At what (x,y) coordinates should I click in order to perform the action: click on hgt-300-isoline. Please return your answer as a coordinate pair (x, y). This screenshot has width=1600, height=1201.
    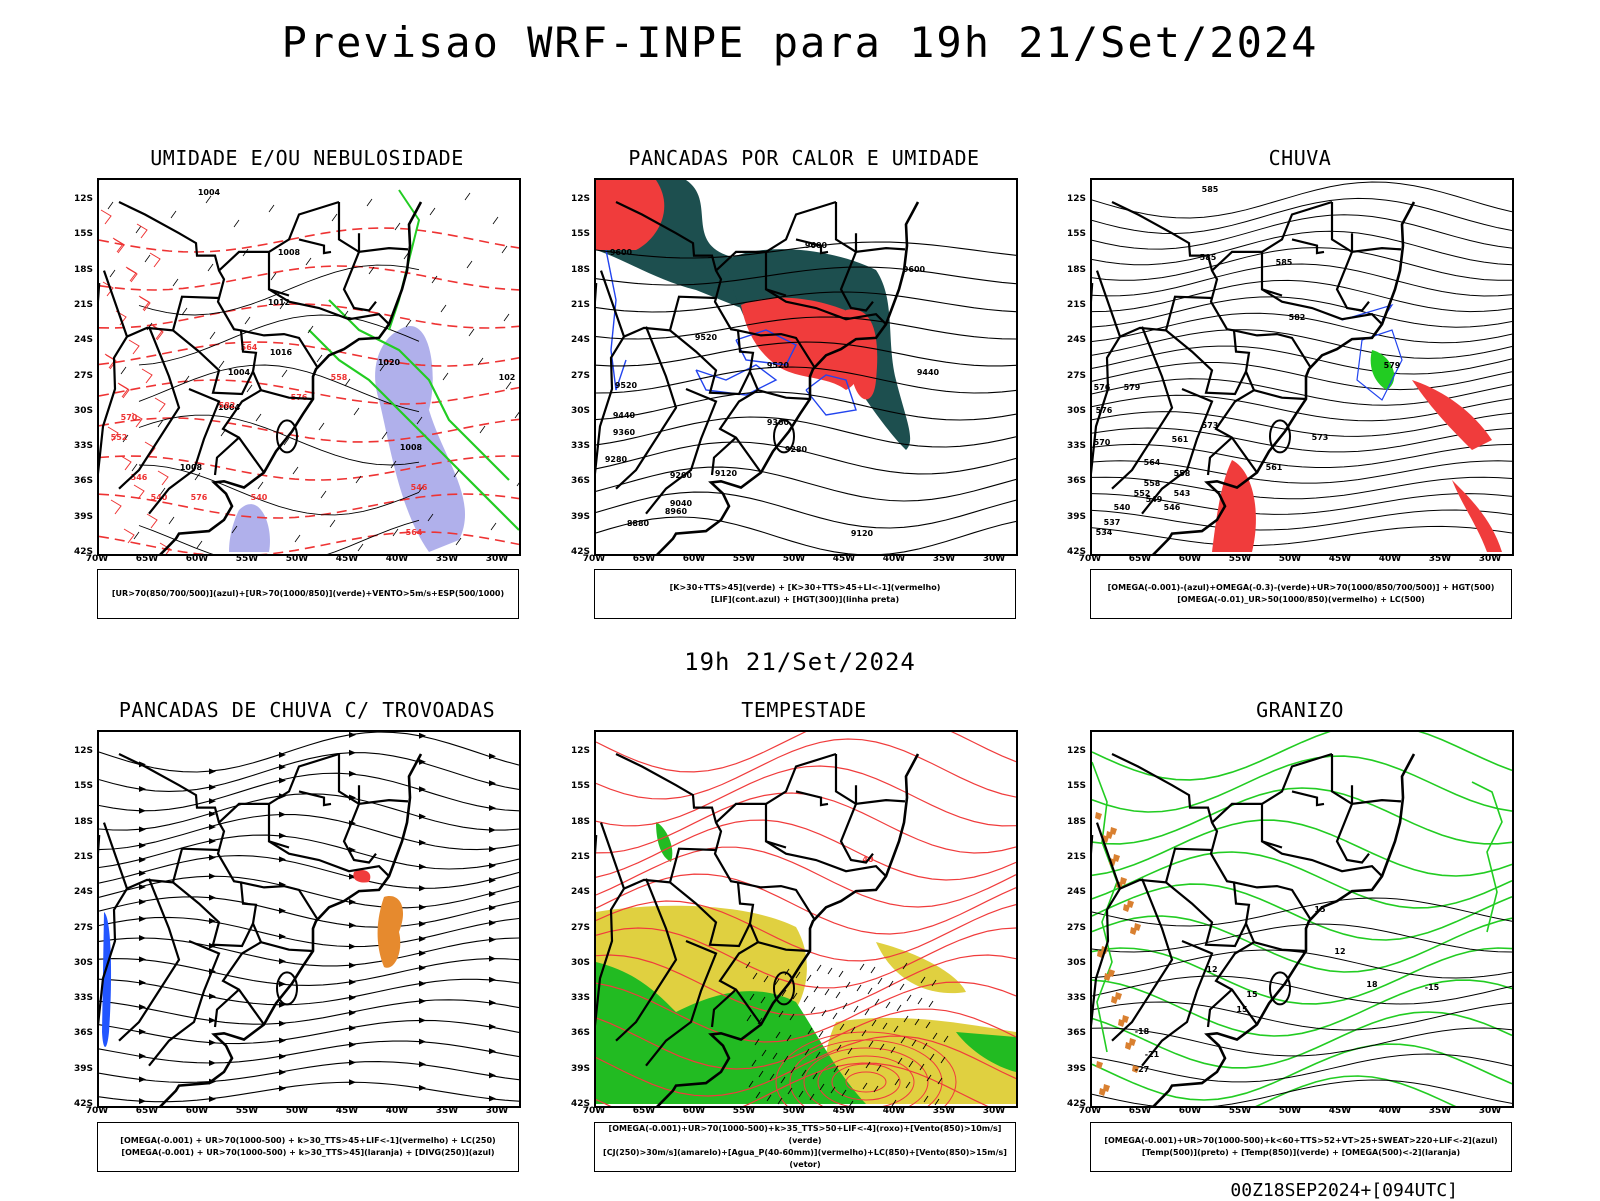
    Looking at the image, I should click on (806, 535).